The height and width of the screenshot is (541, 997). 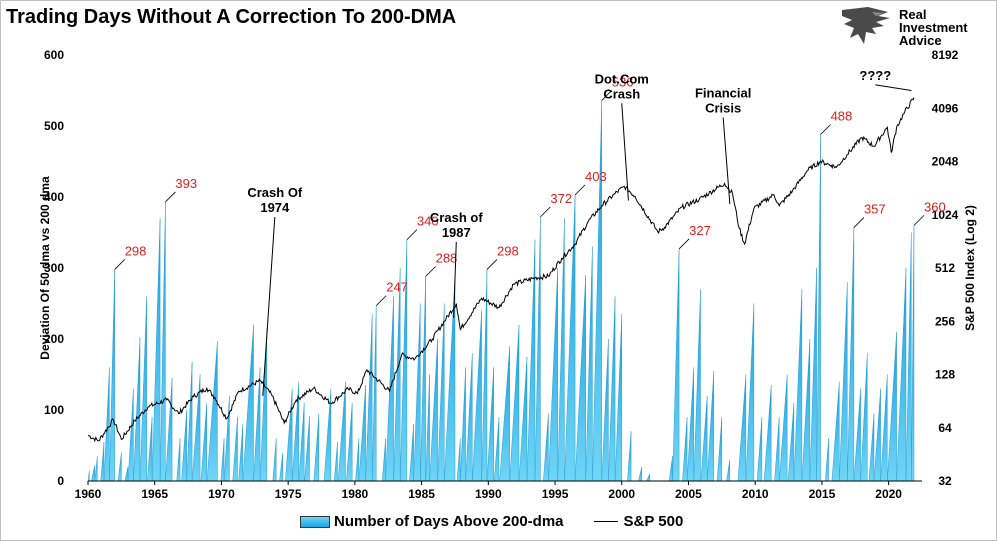 What do you see at coordinates (755, 494) in the screenshot?
I see `x-tick-label: 2010` at bounding box center [755, 494].